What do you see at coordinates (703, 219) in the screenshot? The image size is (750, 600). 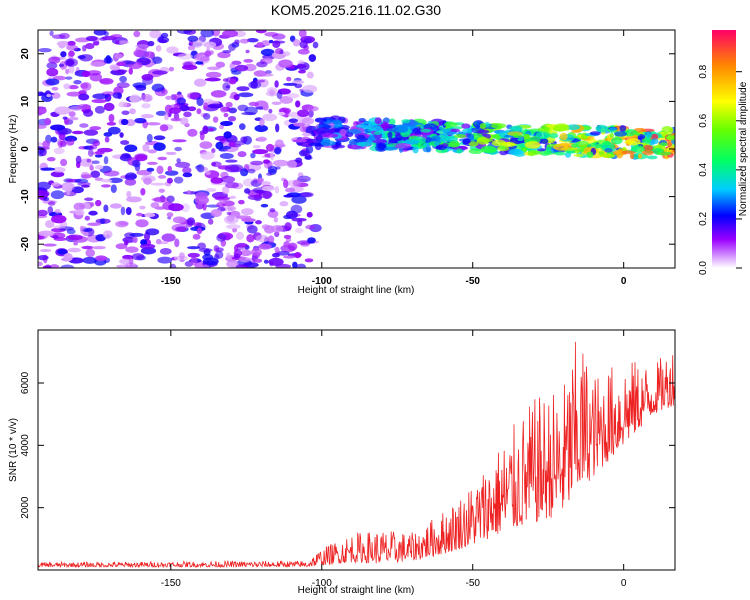 I see `colorbar-tick-label: 0.2` at bounding box center [703, 219].